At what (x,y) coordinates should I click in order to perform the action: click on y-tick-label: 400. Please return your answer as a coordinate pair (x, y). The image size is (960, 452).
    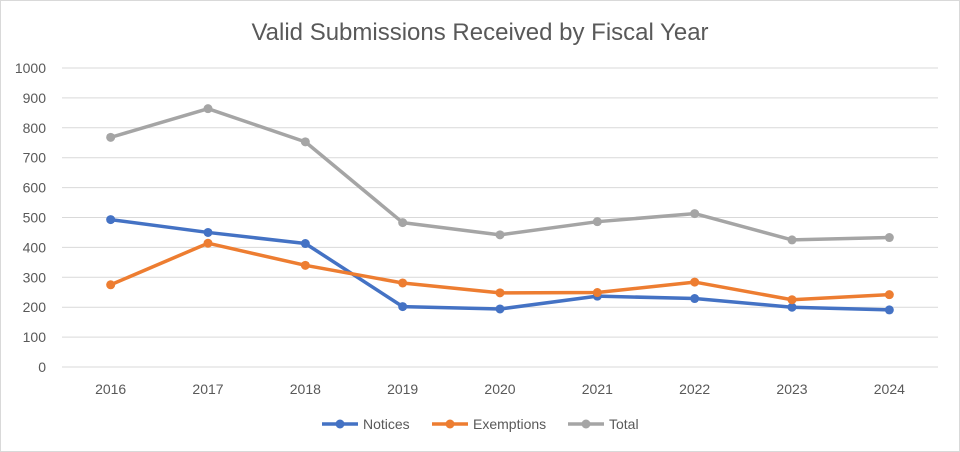
    Looking at the image, I should click on (35, 247).